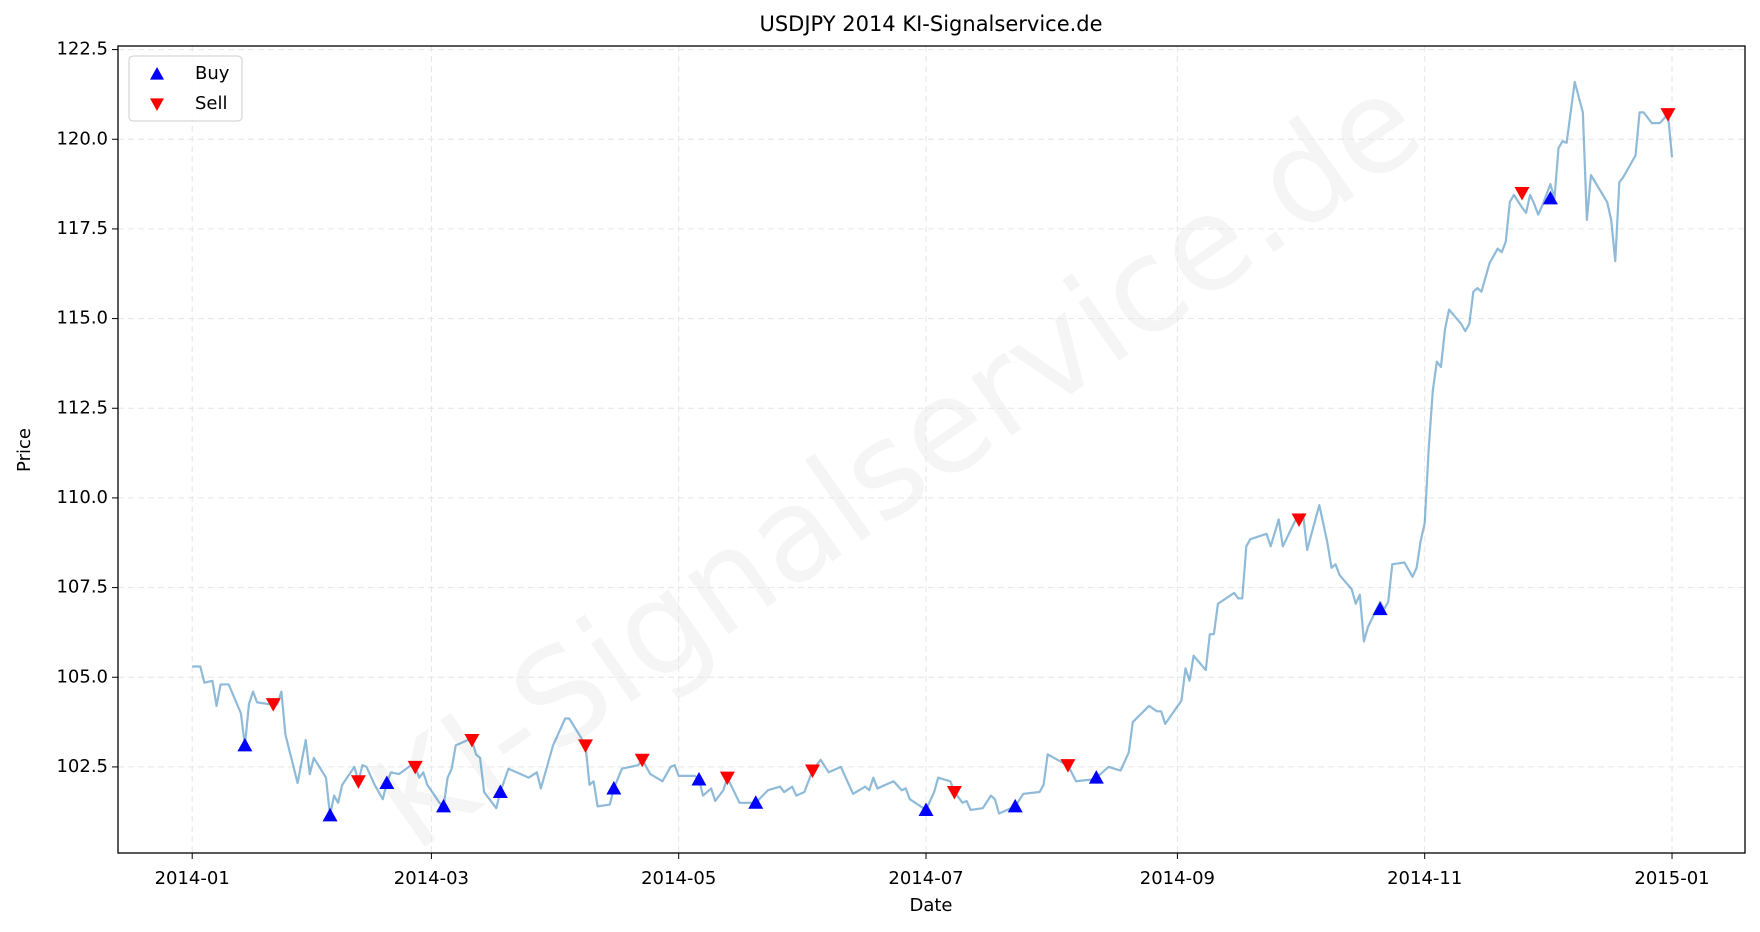  Describe the element at coordinates (212, 73) in the screenshot. I see `legend-label: Buy` at that location.